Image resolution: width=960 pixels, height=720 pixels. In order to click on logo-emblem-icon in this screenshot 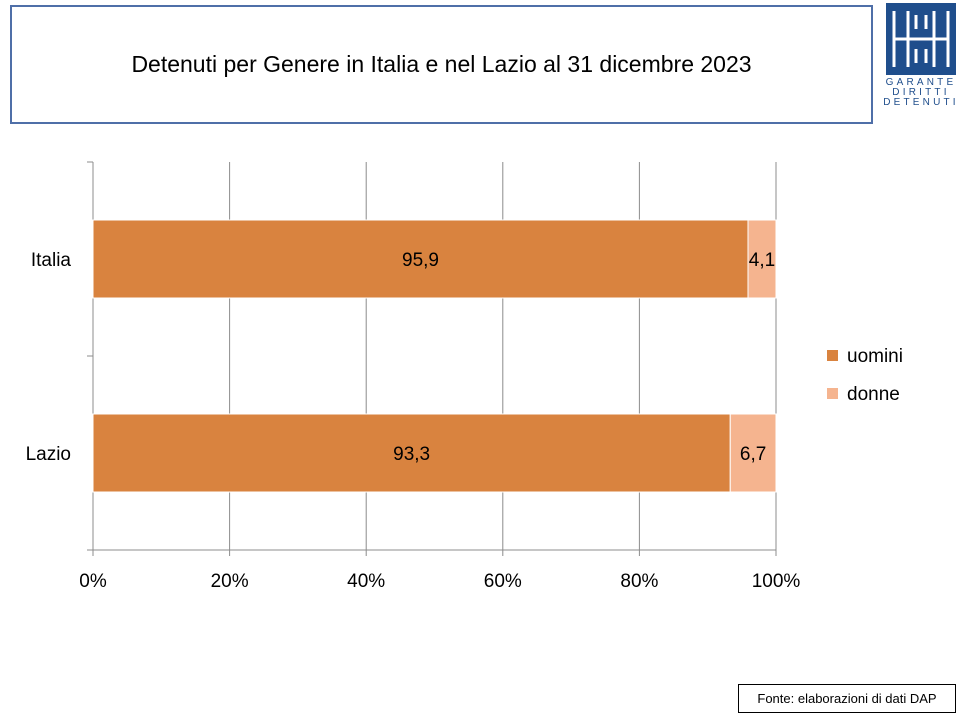, I will do `click(921, 39)`.